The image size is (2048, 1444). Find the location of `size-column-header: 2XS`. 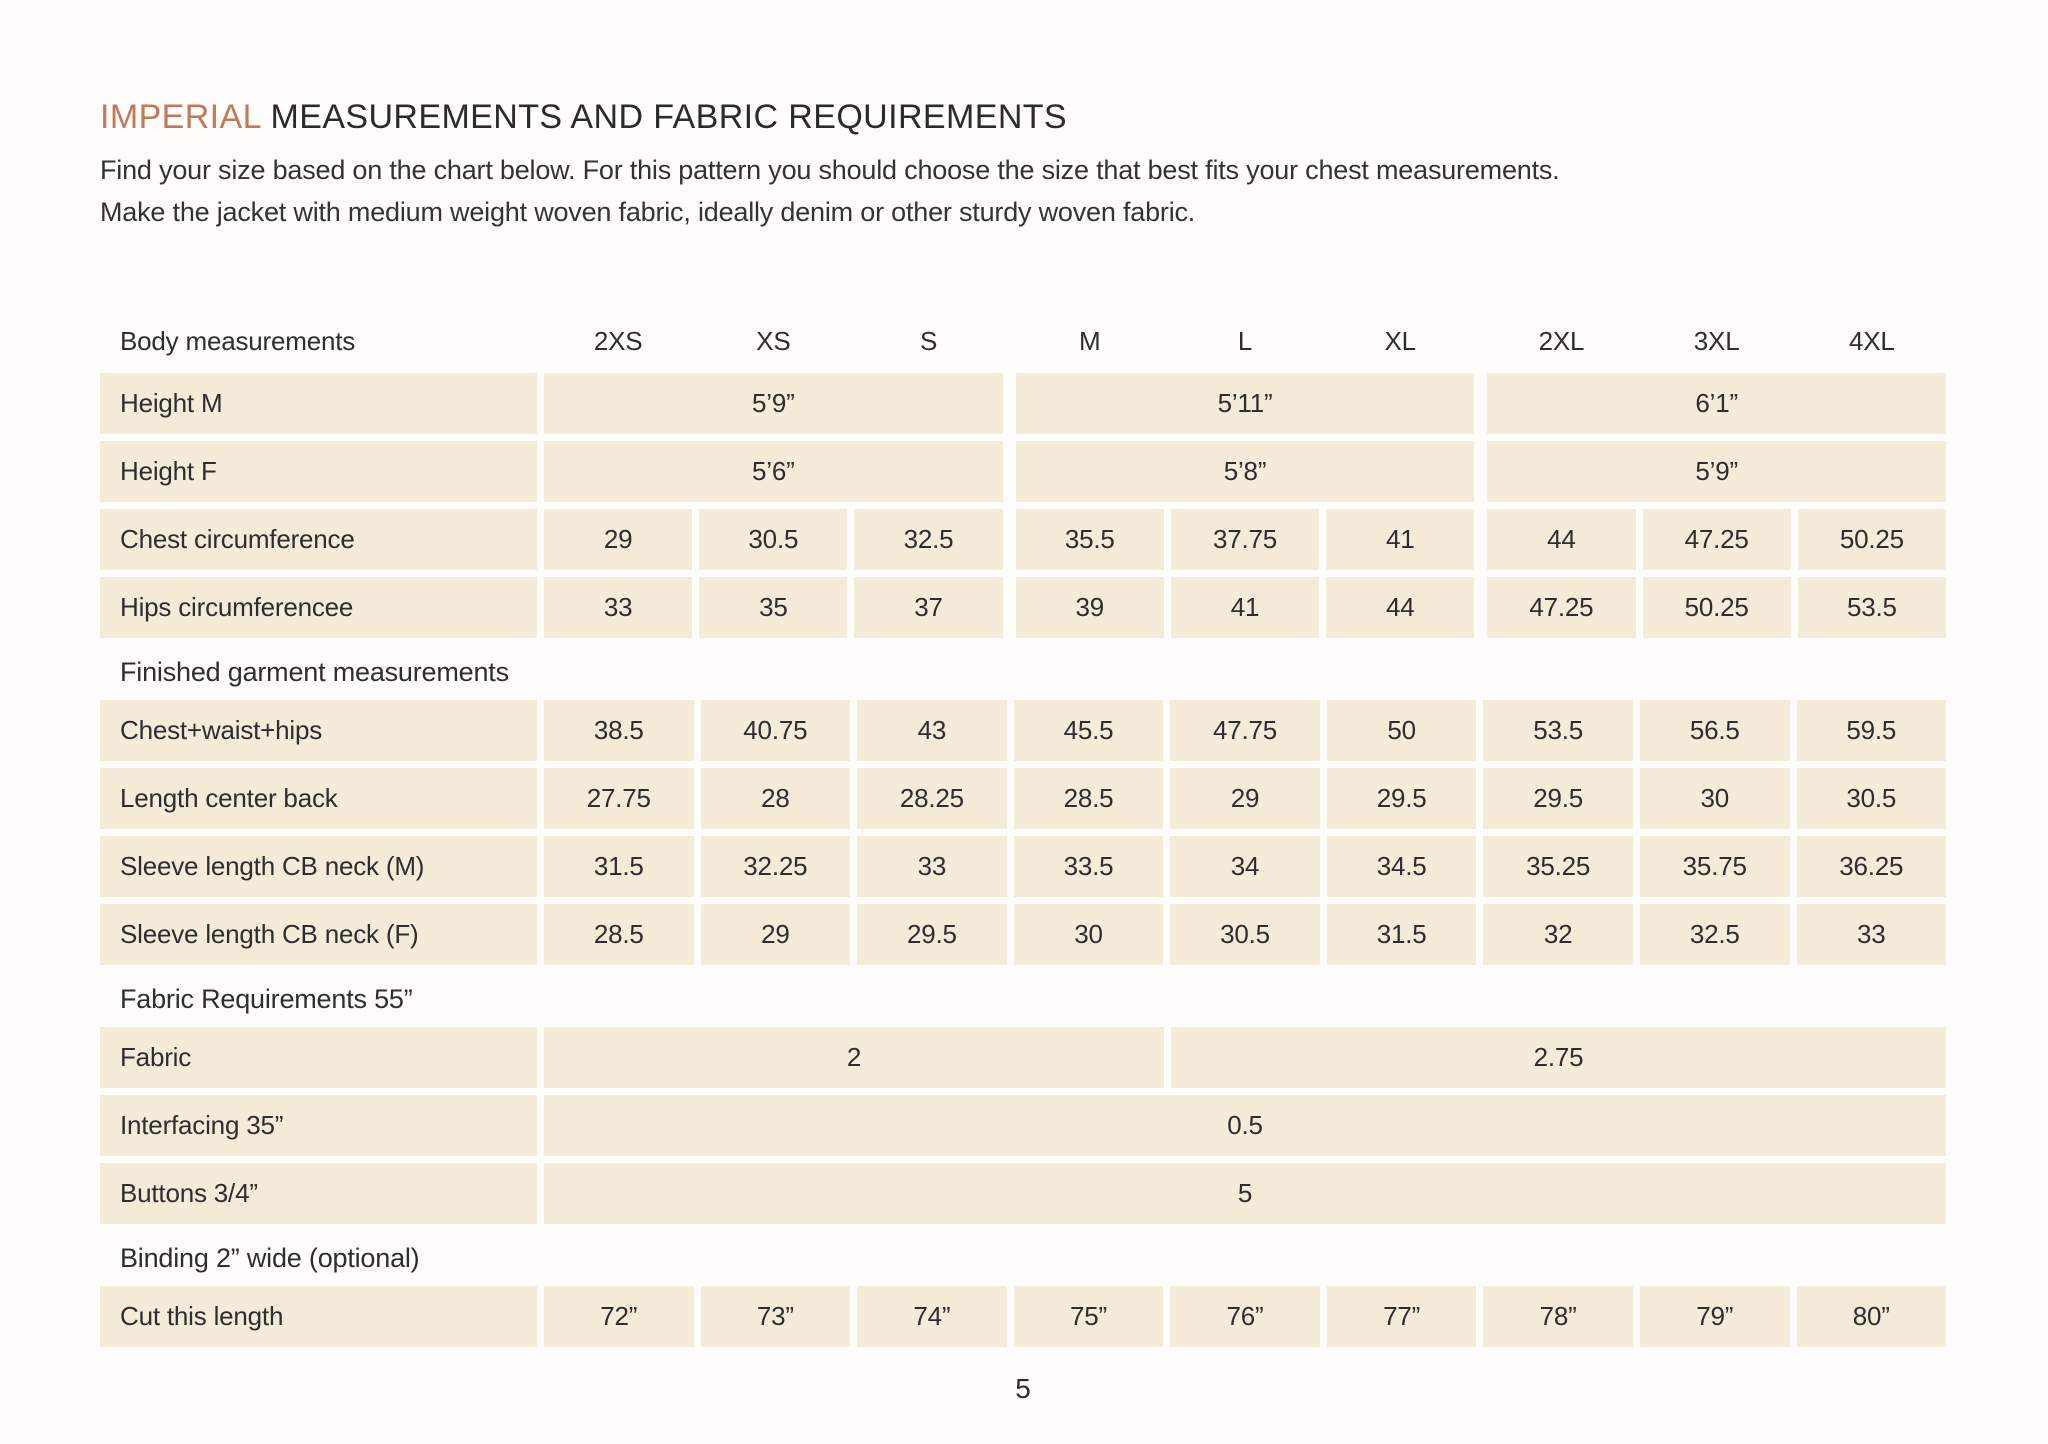

size-column-header: 2XS is located at coordinates (618, 340).